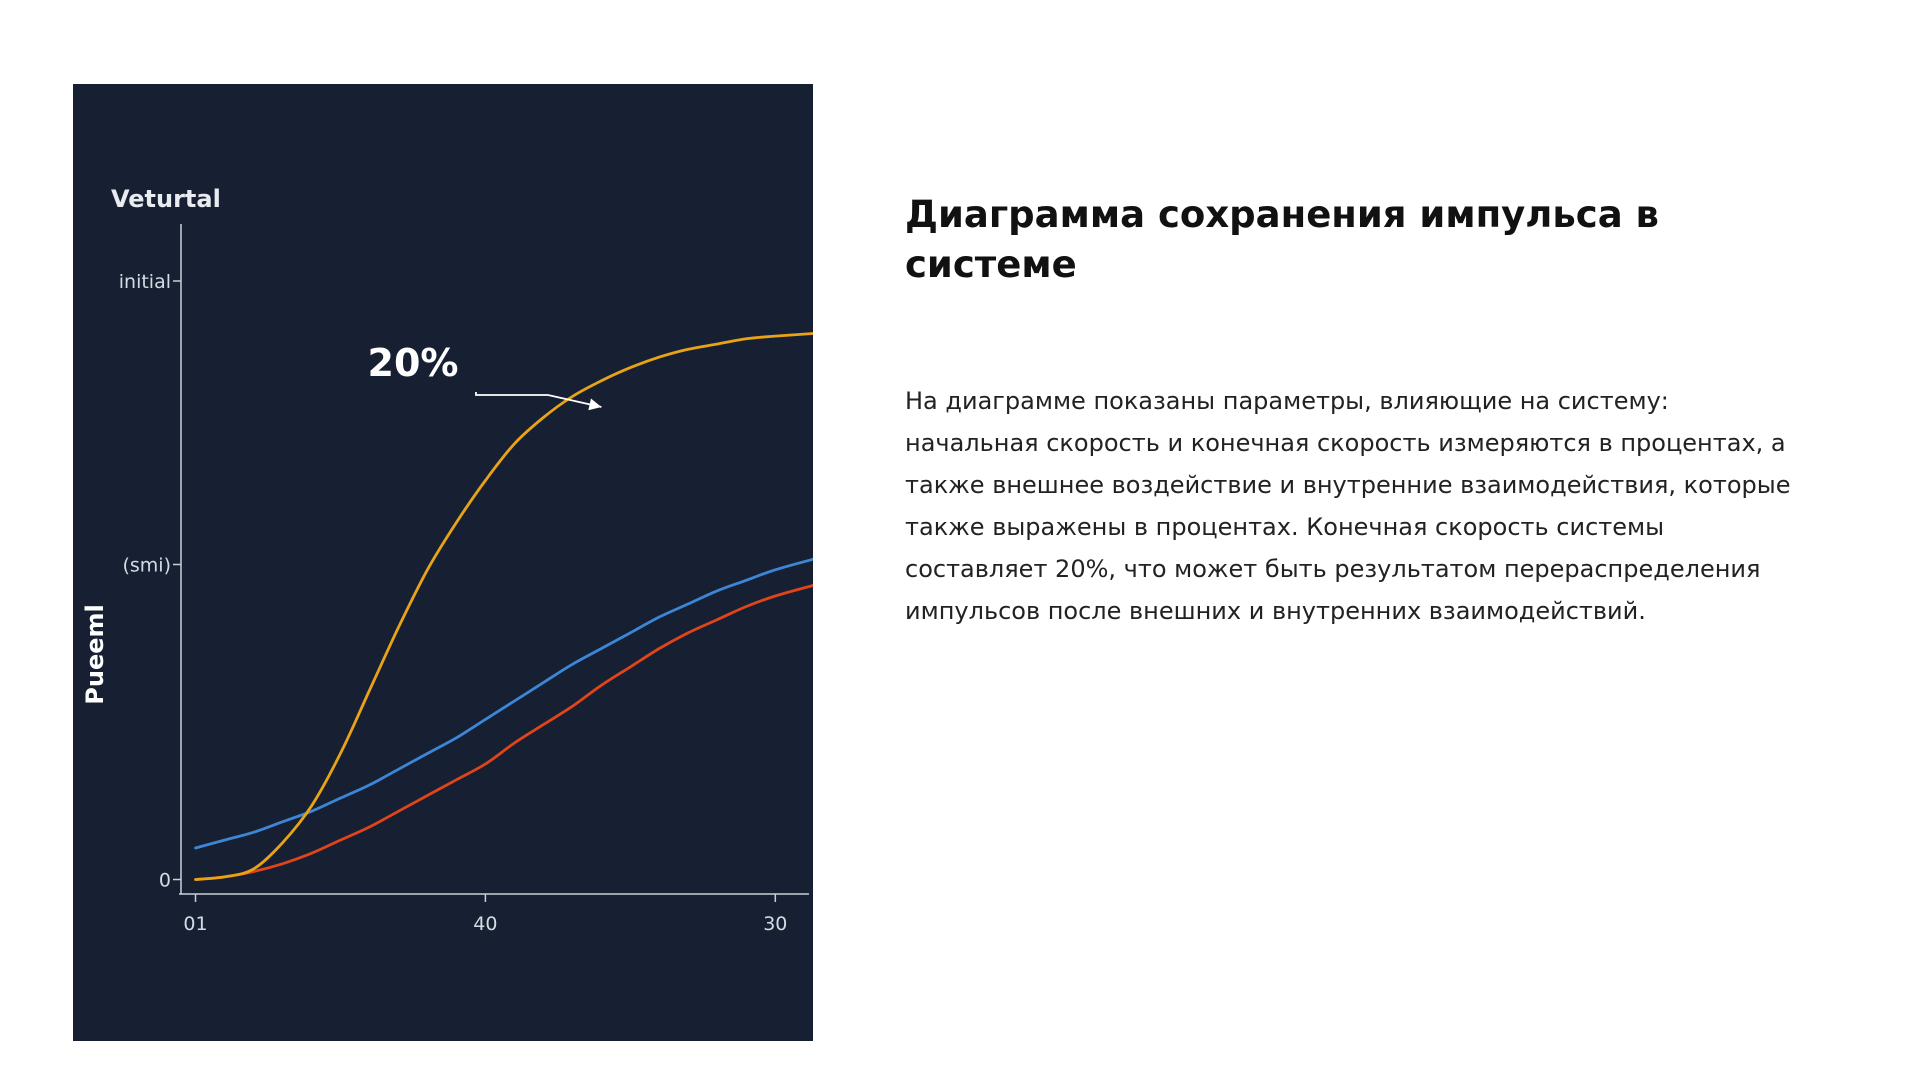  Describe the element at coordinates (485, 924) in the screenshot. I see `x-tick-label: 40` at that location.